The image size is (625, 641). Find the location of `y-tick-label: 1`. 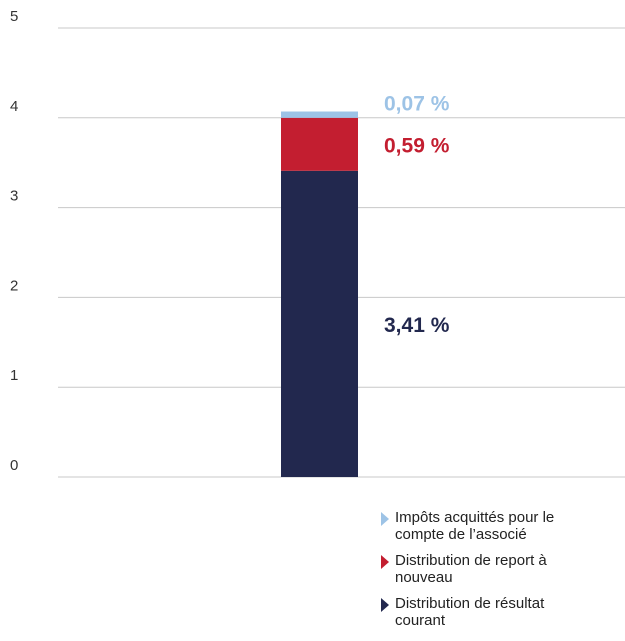

y-tick-label: 1 is located at coordinates (14, 375).